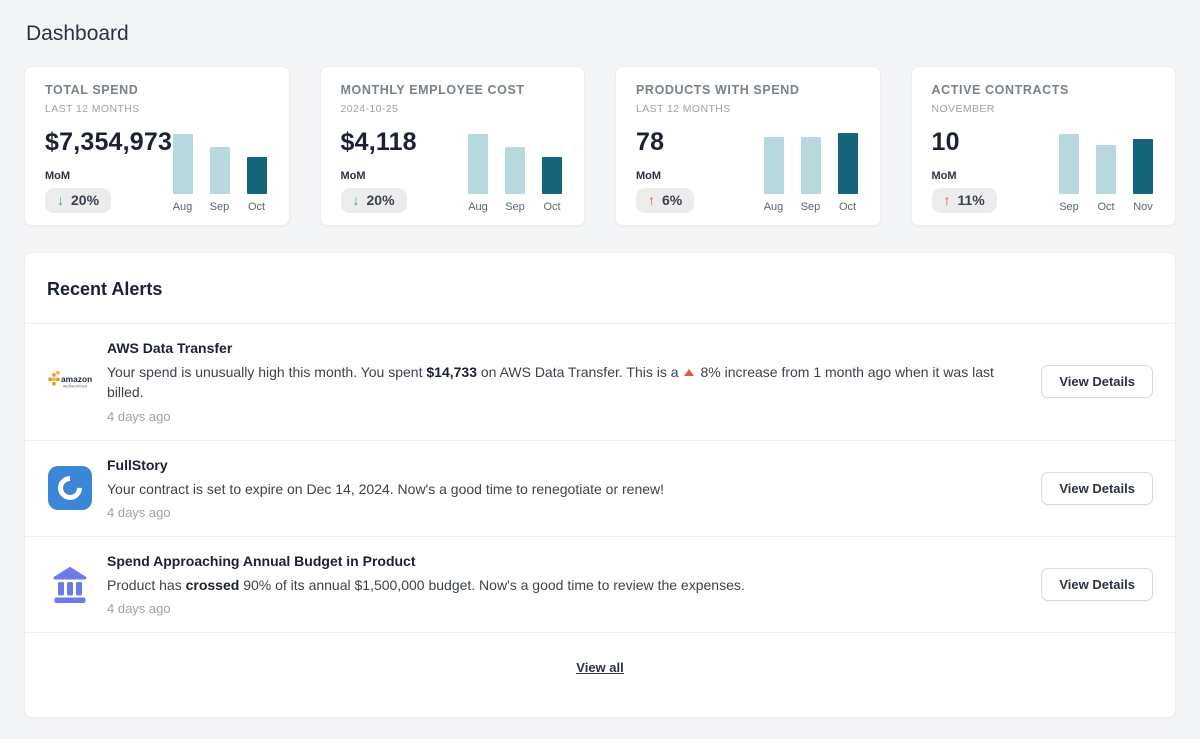  What do you see at coordinates (963, 109) in the screenshot?
I see `card-subtitle: NOVEMBER` at bounding box center [963, 109].